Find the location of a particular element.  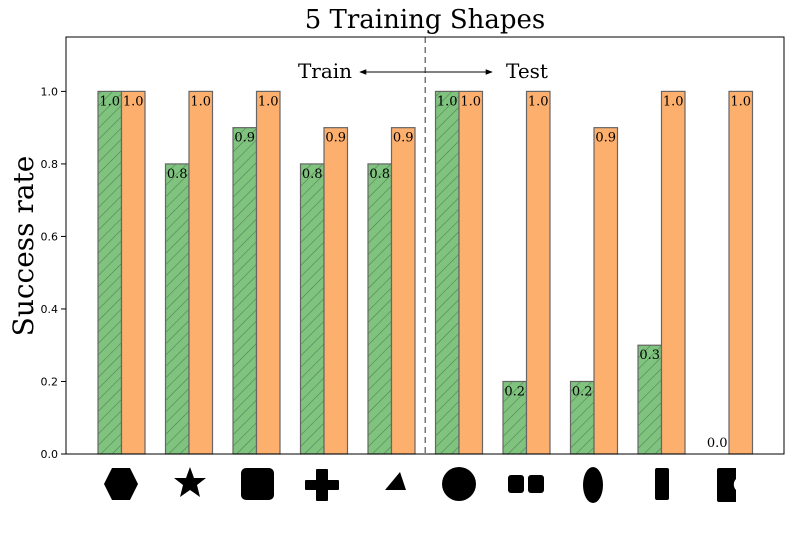

test-label: Test is located at coordinates (527, 71).